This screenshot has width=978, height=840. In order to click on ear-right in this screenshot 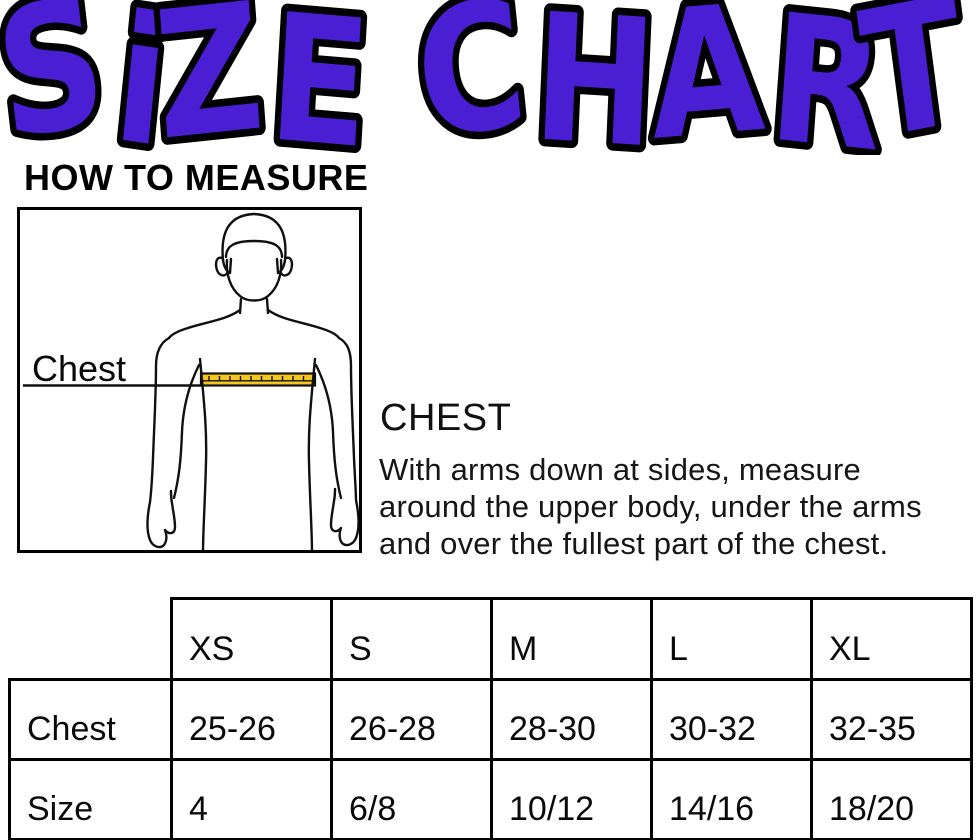, I will do `click(286, 266)`.